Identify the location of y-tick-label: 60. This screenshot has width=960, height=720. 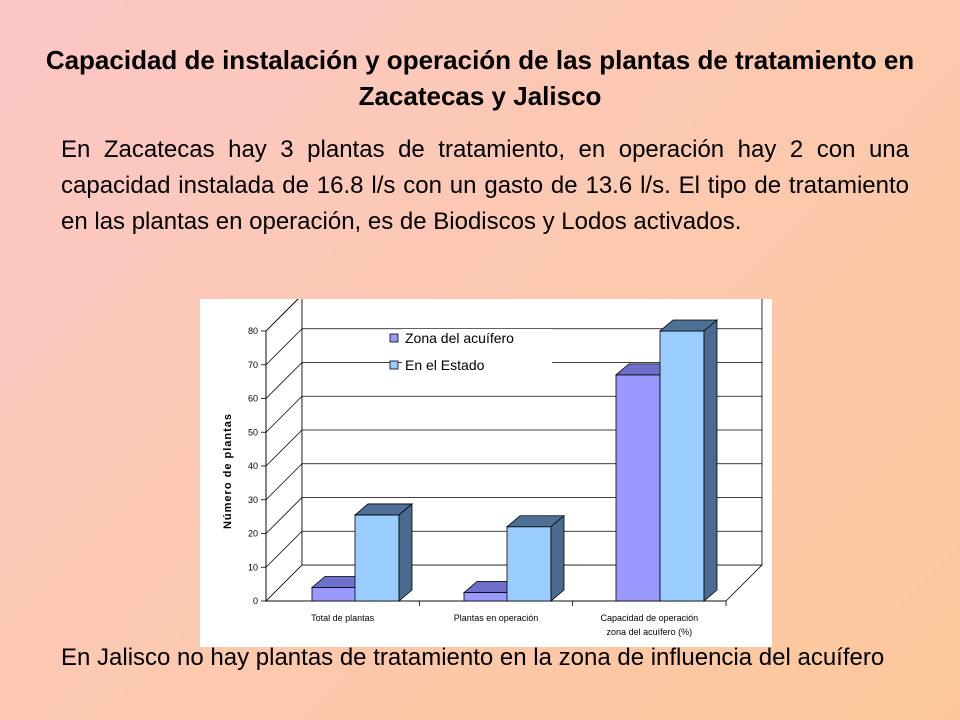
(253, 399).